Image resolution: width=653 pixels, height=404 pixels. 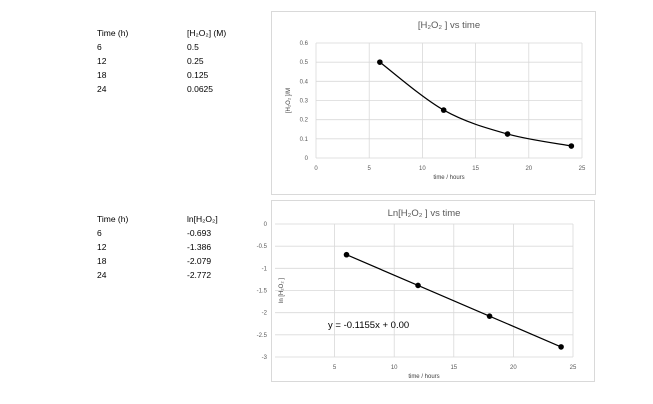 What do you see at coordinates (199, 275) in the screenshot?
I see `table-cell: -2.772` at bounding box center [199, 275].